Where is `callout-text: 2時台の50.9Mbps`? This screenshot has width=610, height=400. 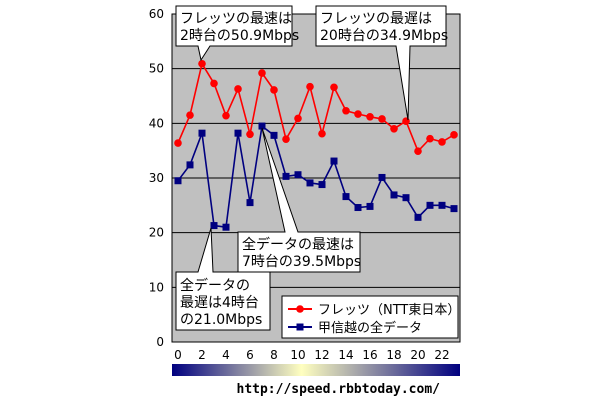
callout-text: 2時台の50.9Mbps is located at coordinates (239, 36).